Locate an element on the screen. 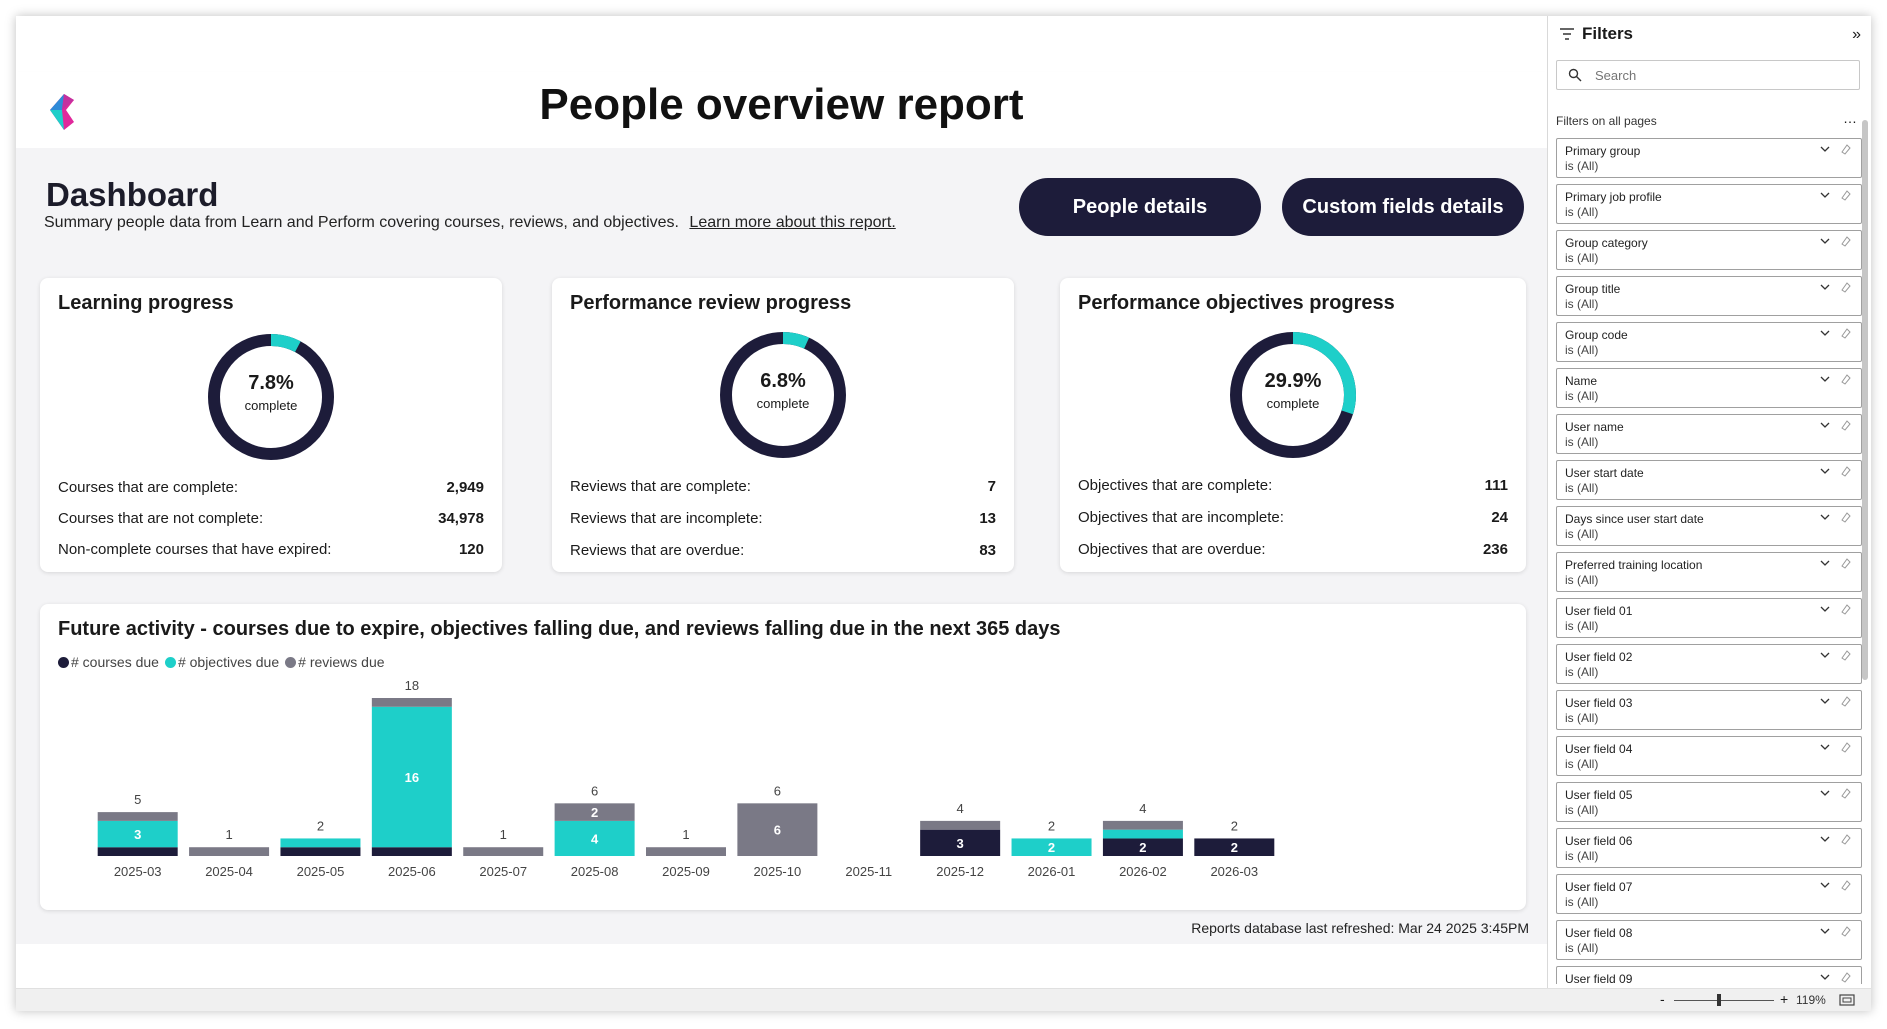 The width and height of the screenshot is (1887, 1029). filter-card: Group title is (All) is located at coordinates (1709, 296).